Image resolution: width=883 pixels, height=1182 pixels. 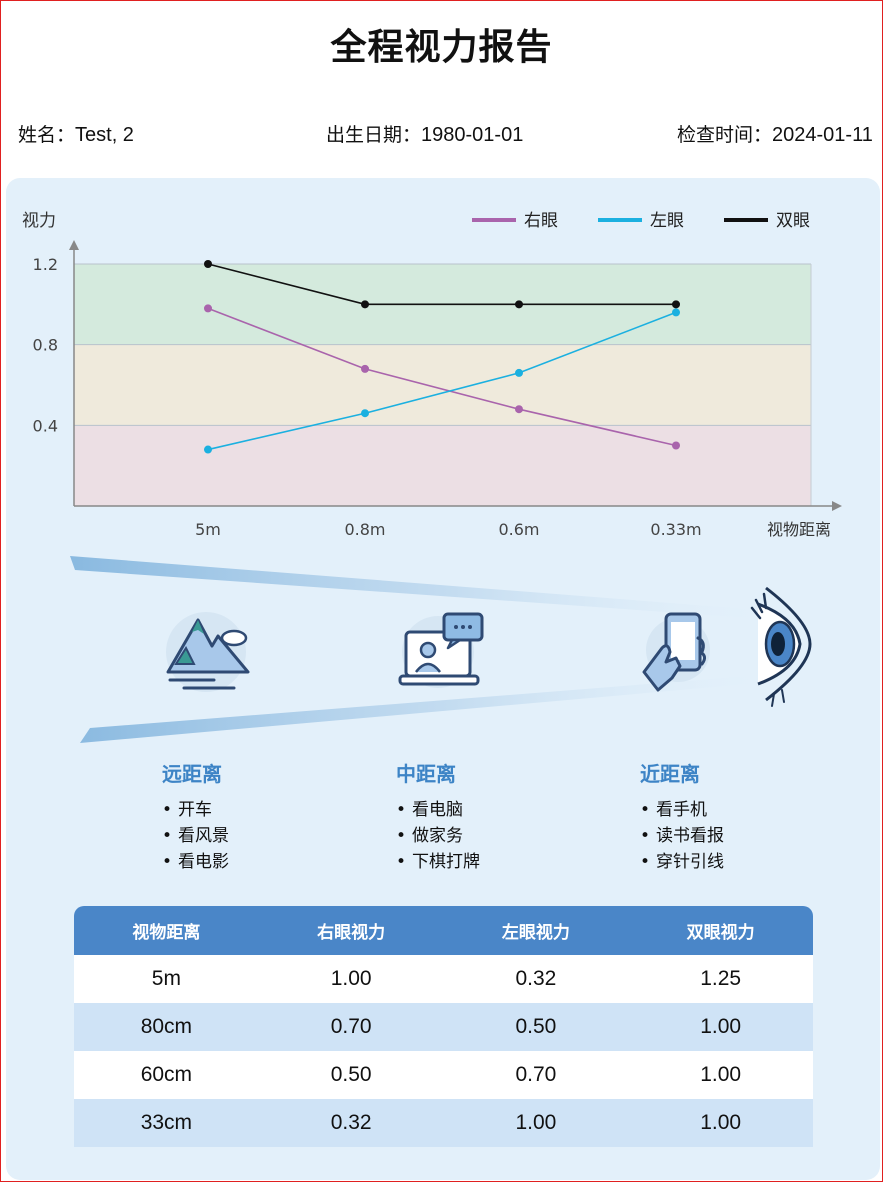 What do you see at coordinates (74, 245) in the screenshot?
I see `y-axis-arrow` at bounding box center [74, 245].